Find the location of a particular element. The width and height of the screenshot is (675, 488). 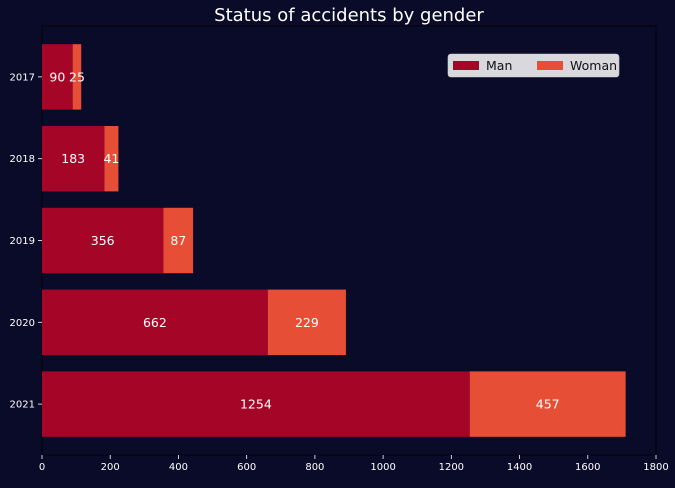

bar-label-man-2019: 356 is located at coordinates (103, 240).